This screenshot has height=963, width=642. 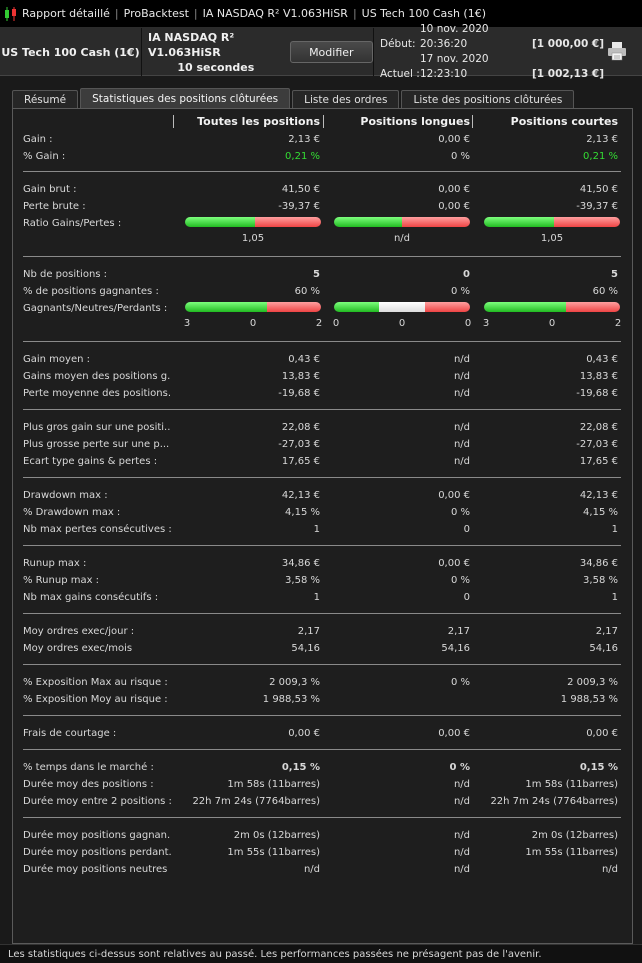 What do you see at coordinates (294, 682) in the screenshot?
I see `row-value-all: 2 009,3 %` at bounding box center [294, 682].